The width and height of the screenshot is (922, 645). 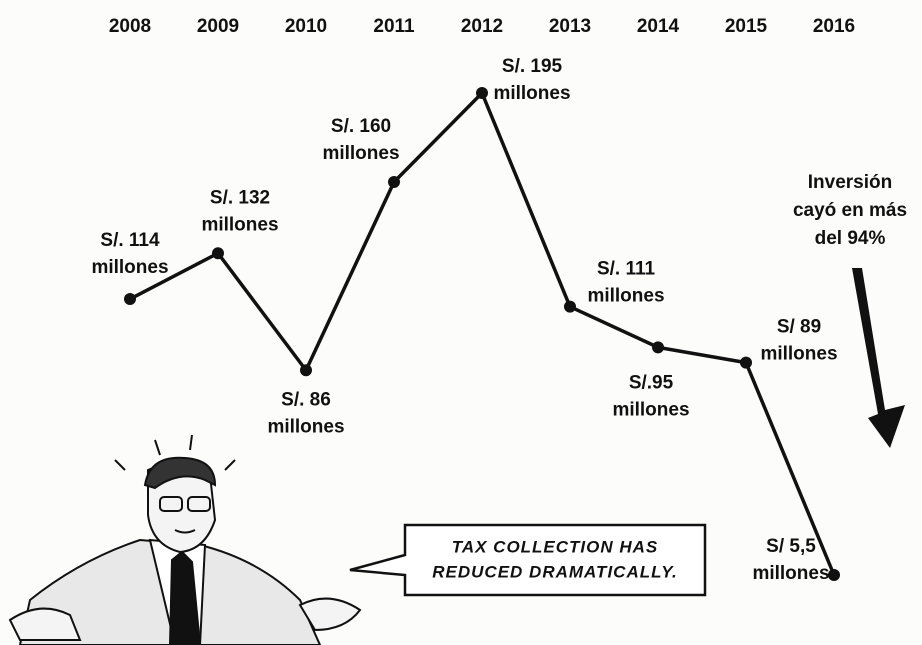 What do you see at coordinates (626, 269) in the screenshot?
I see `data-label: S/. 111` at bounding box center [626, 269].